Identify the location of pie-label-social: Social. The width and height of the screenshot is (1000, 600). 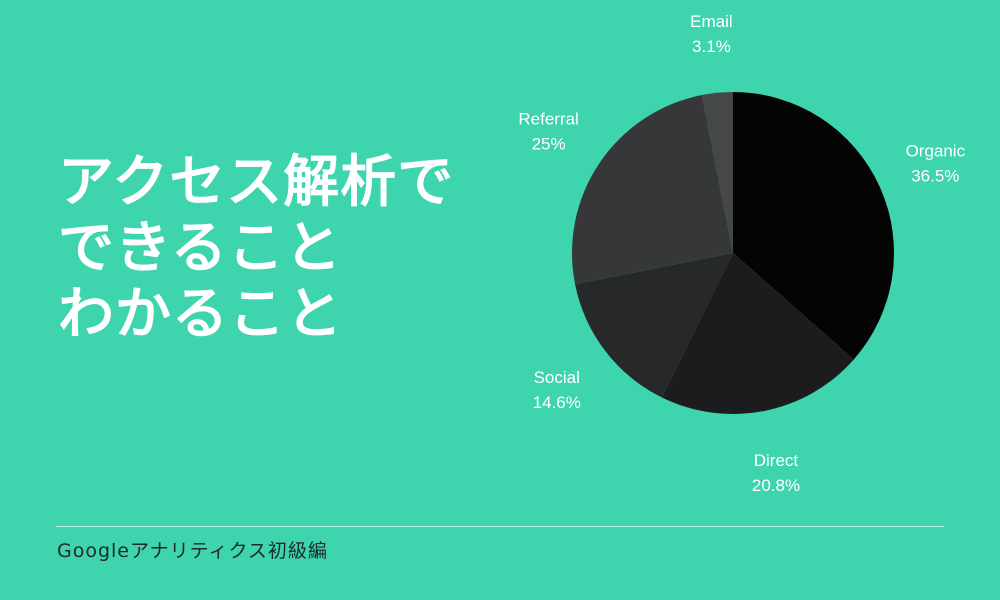
(557, 377).